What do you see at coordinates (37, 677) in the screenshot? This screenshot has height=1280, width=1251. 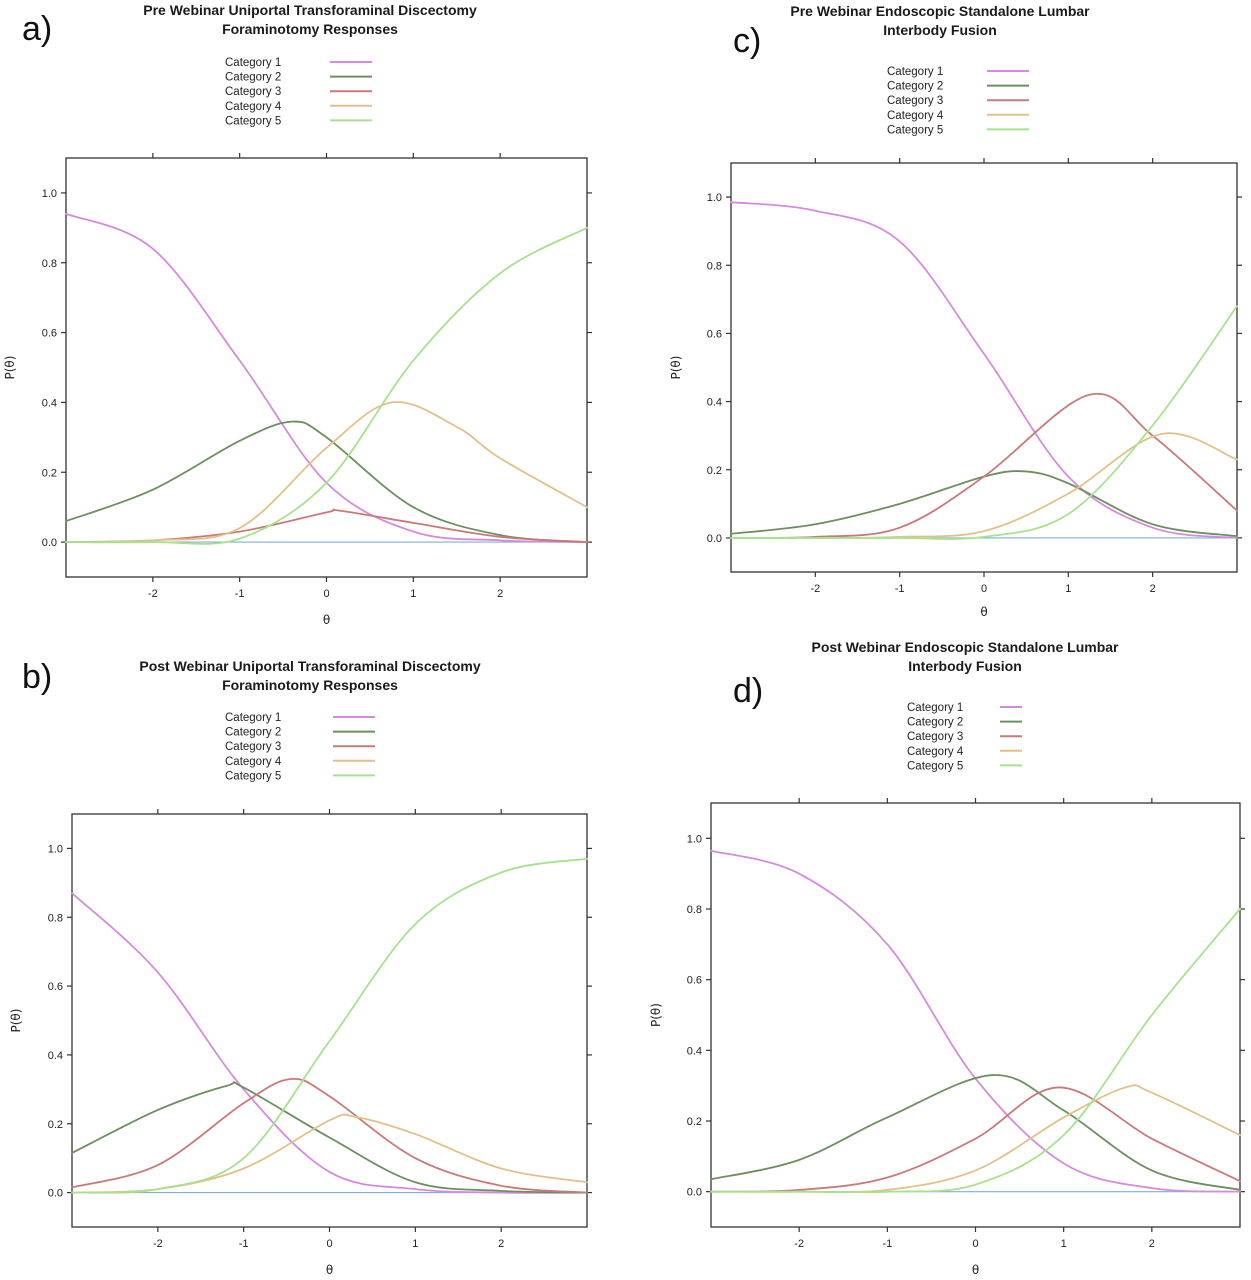 I see `panel-letter-b: b)` at bounding box center [37, 677].